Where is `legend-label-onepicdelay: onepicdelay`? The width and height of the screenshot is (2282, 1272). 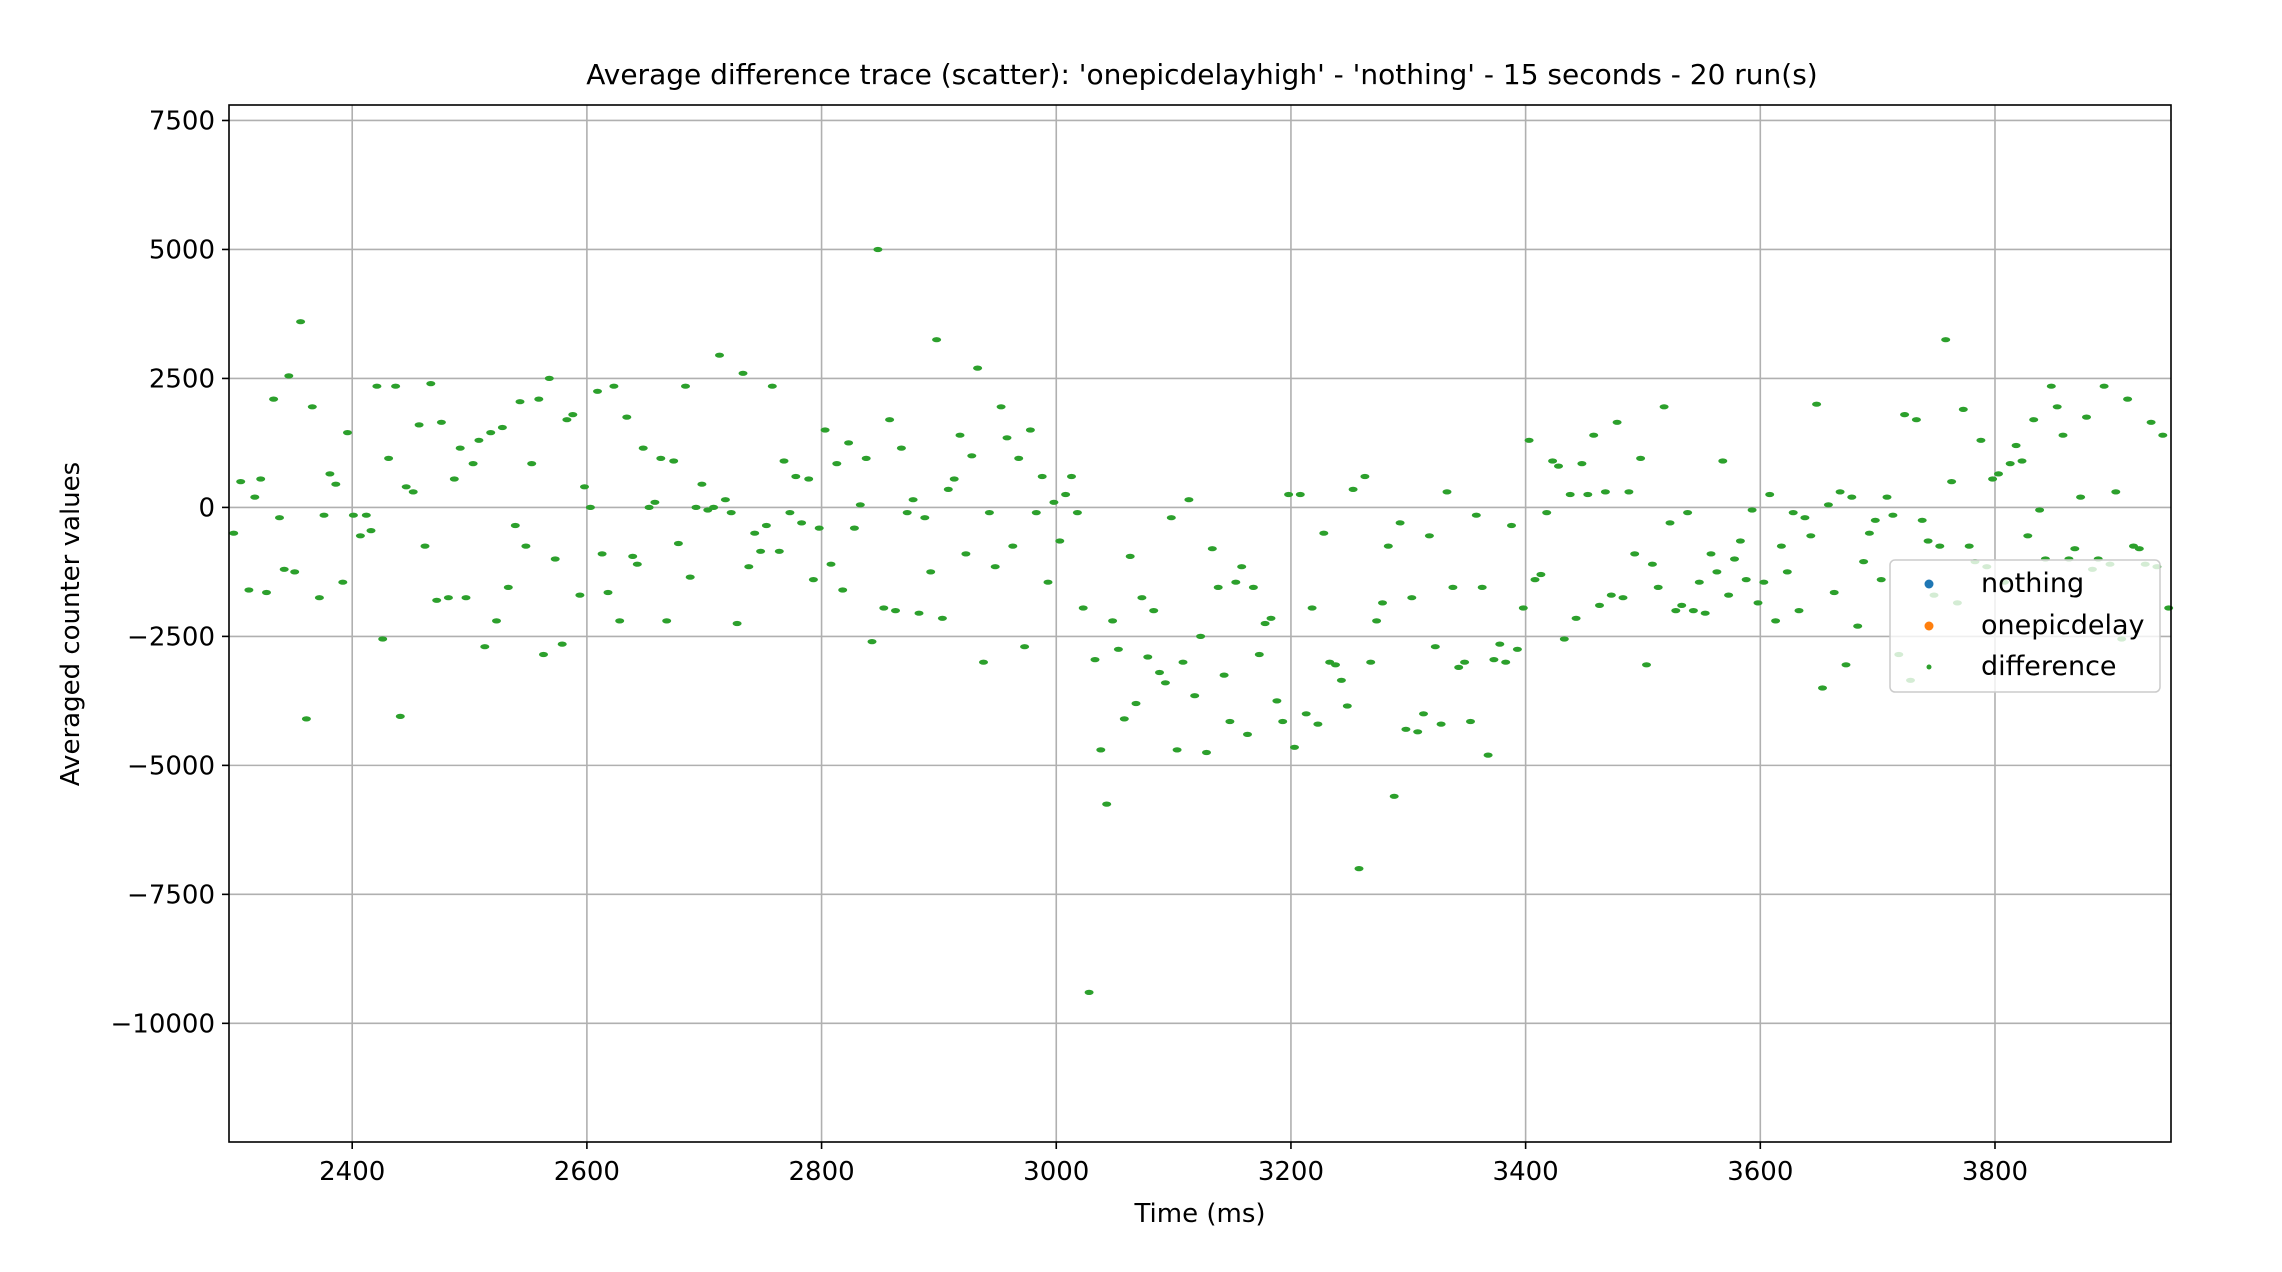
legend-label-onepicdelay: onepicdelay is located at coordinates (2063, 625).